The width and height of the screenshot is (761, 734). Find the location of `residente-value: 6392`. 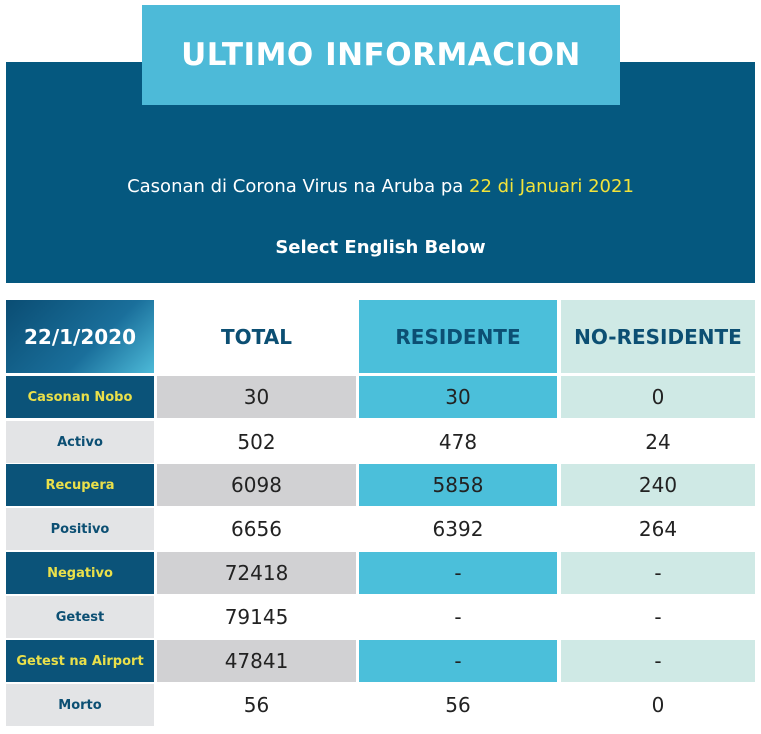

residente-value: 6392 is located at coordinates (458, 529).